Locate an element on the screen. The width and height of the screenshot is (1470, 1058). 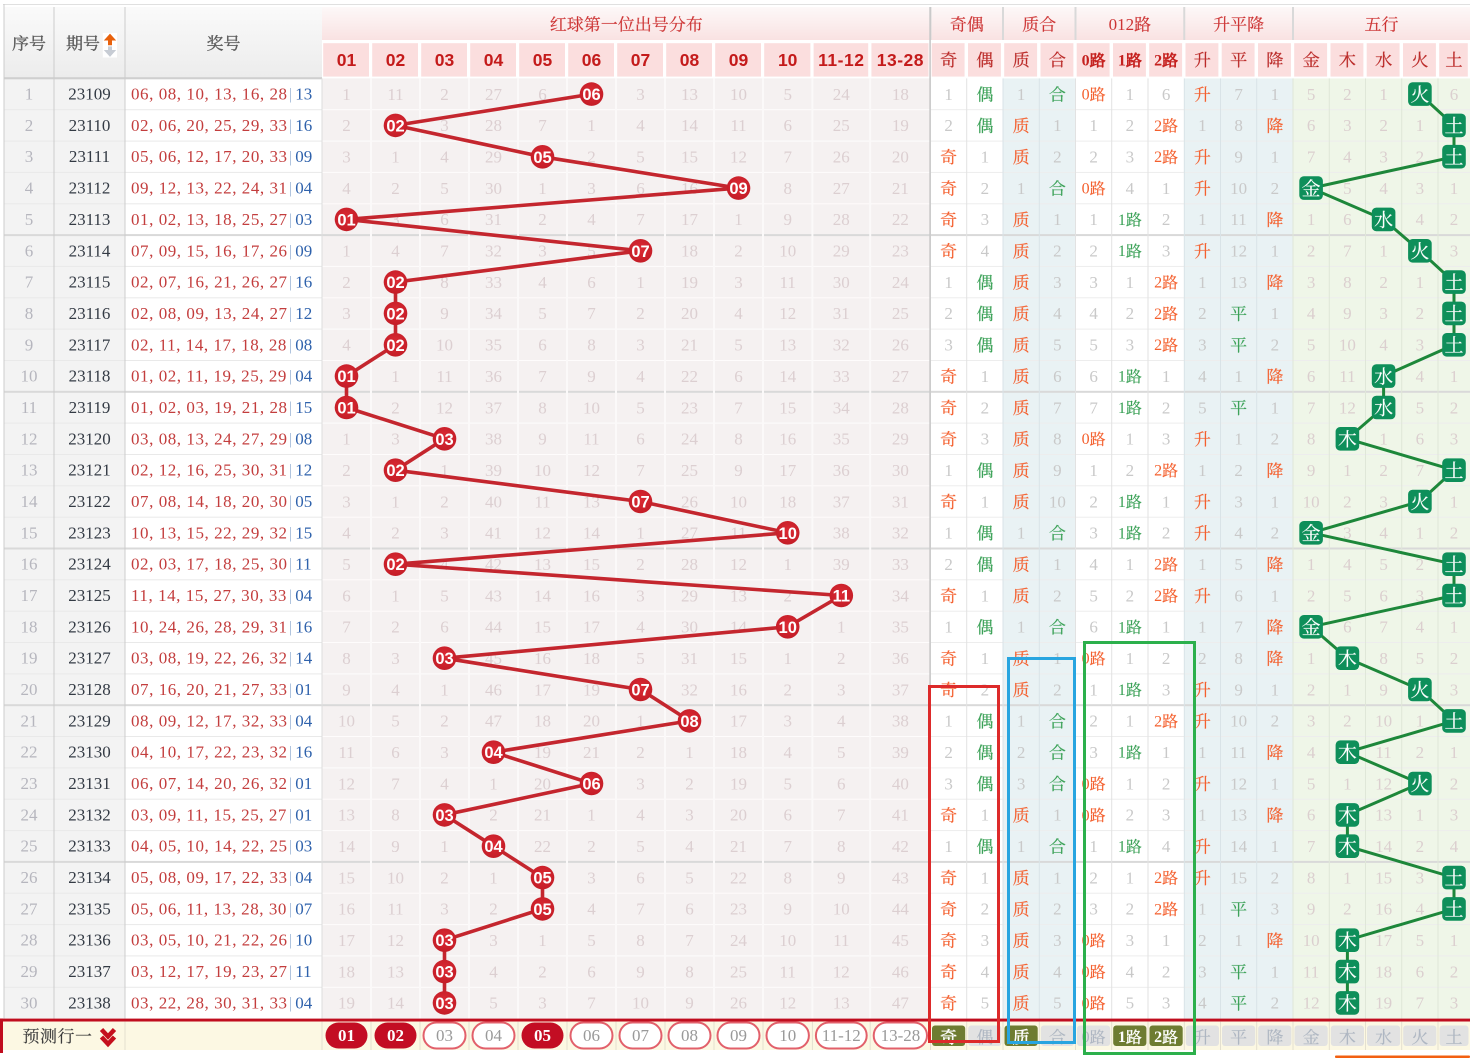
svg-text: 13-28 is located at coordinates (900, 60).